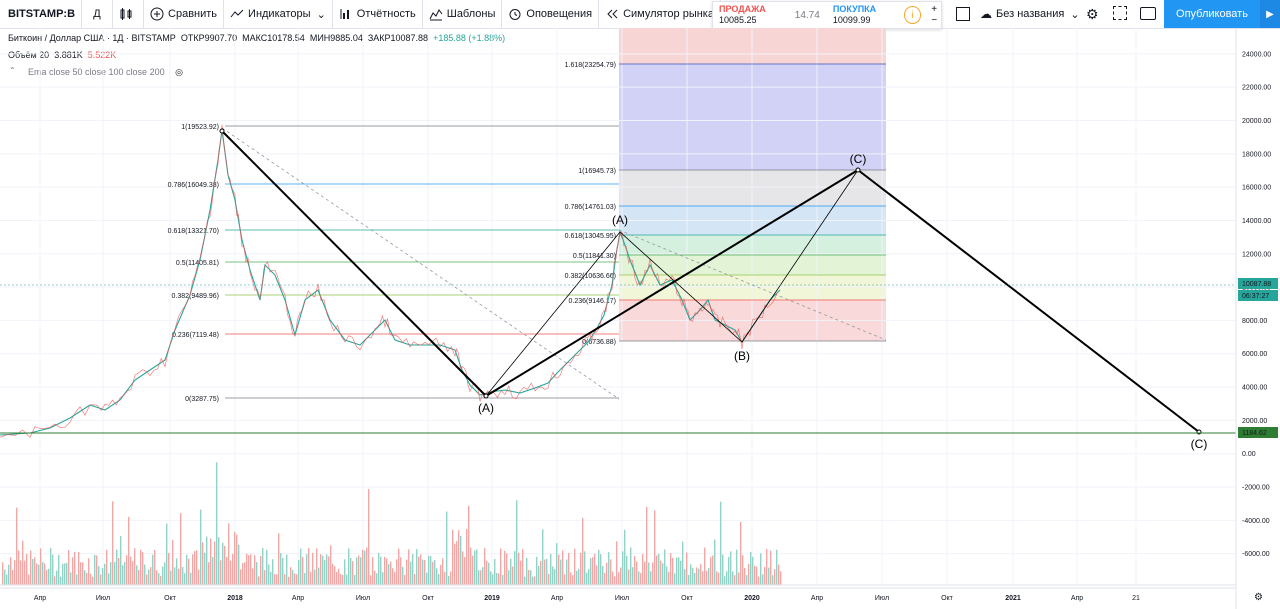  I want to click on sell-price: 10085.25, so click(738, 20).